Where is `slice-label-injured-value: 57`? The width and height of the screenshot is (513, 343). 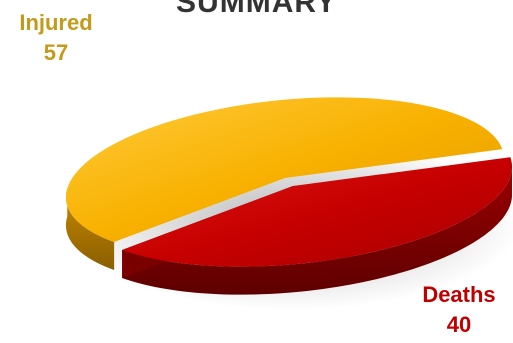
slice-label-injured-value: 57 is located at coordinates (56, 52).